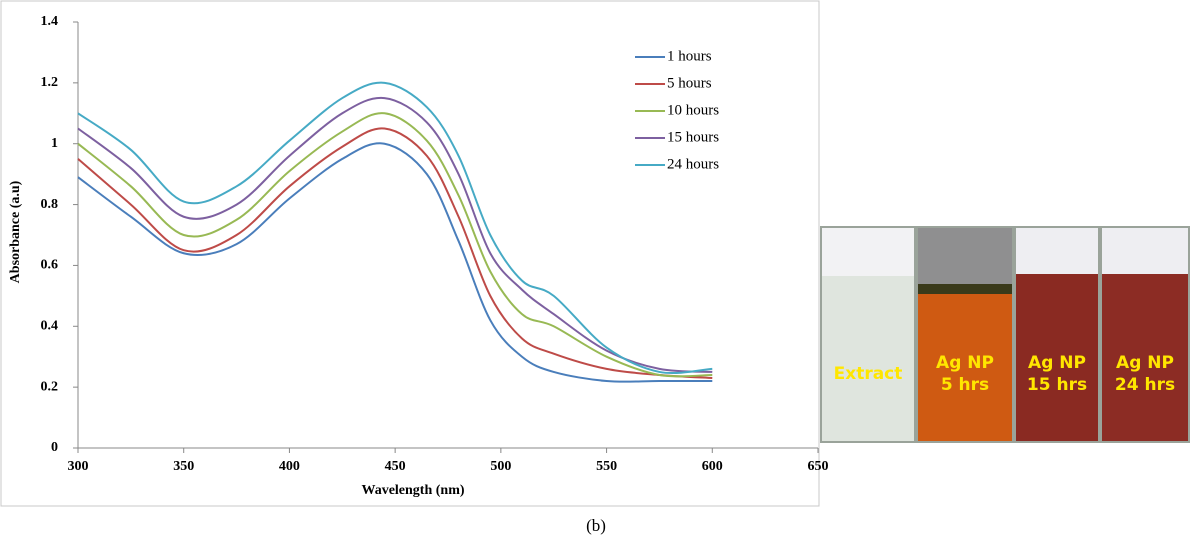  I want to click on legend-label: 15 hours, so click(693, 137).